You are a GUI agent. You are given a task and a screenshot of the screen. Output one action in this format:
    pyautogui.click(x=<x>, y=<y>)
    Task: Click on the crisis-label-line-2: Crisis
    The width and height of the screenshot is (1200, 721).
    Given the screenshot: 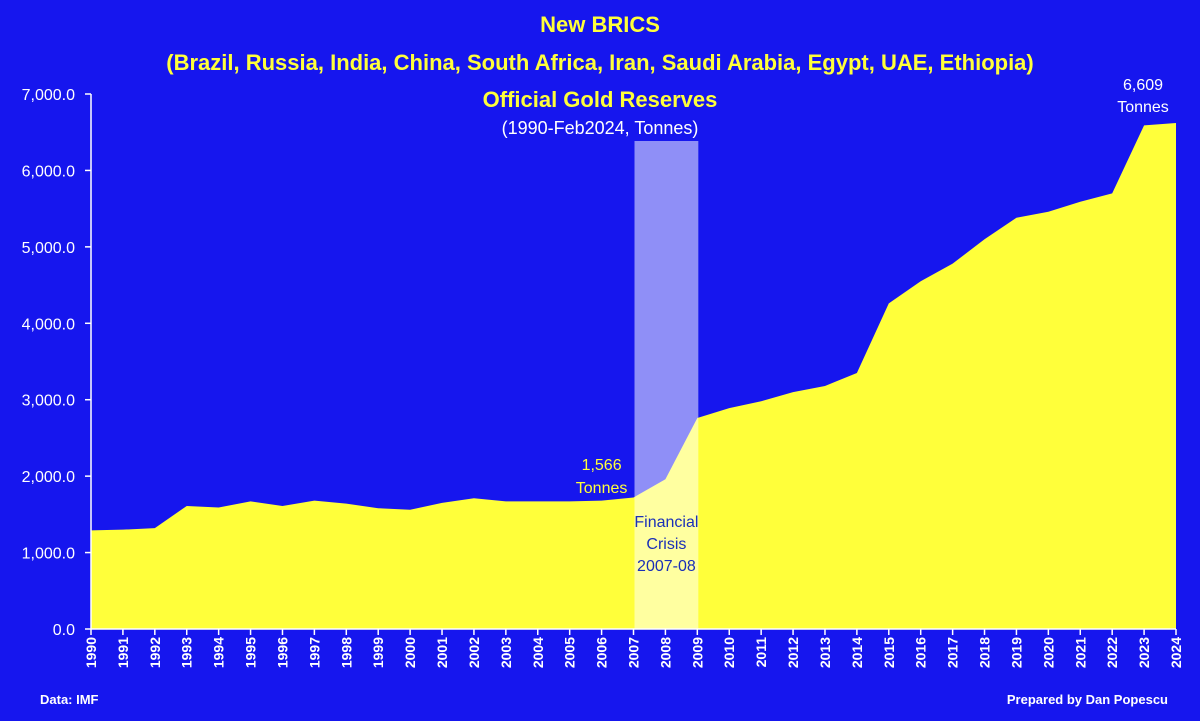 What is the action you would take?
    pyautogui.click(x=666, y=544)
    